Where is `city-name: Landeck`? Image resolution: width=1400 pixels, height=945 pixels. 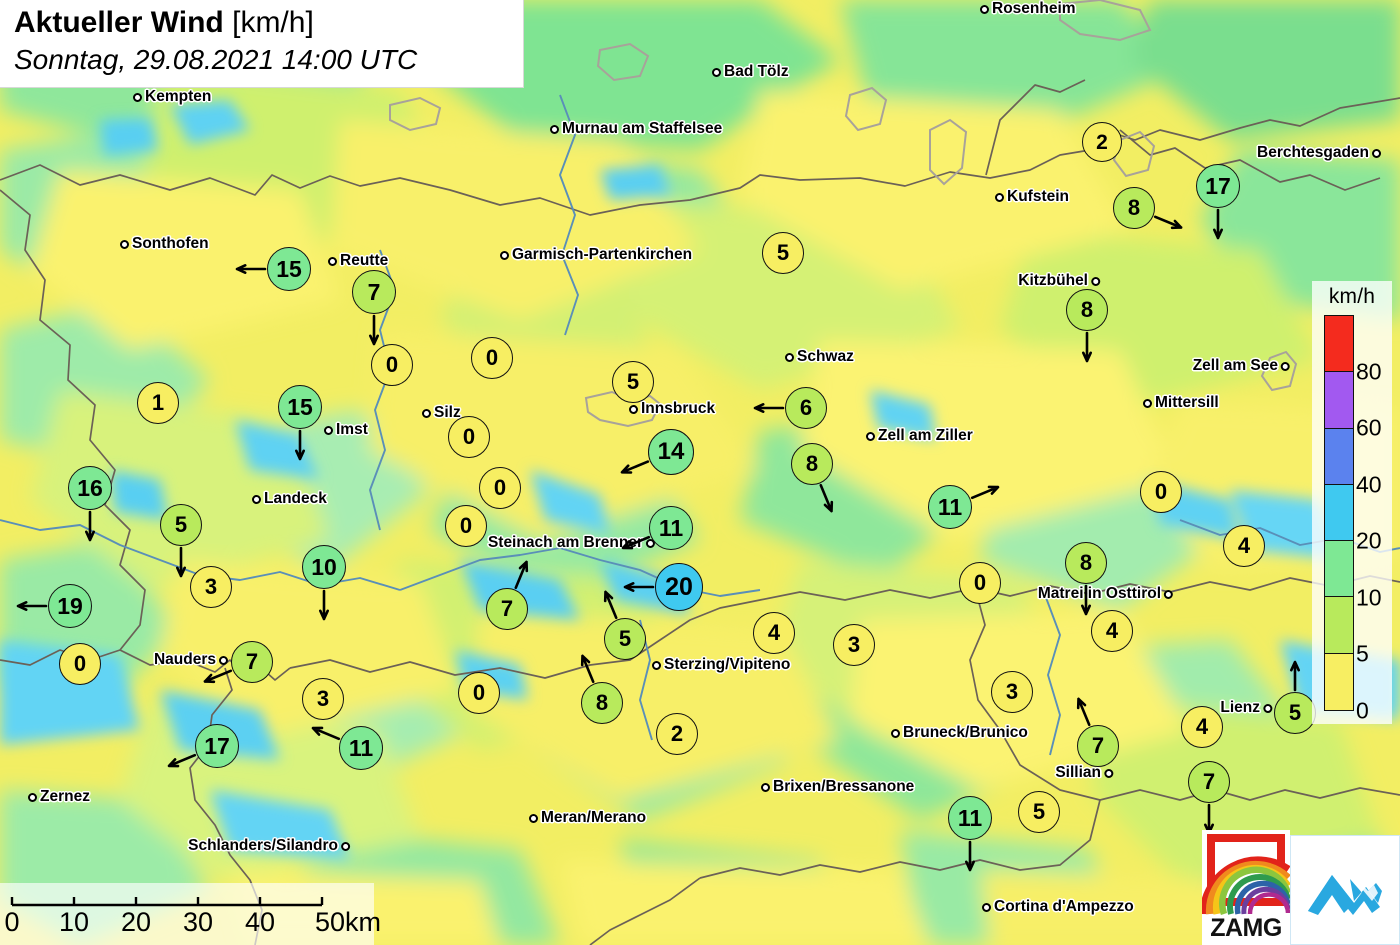
city-name: Landeck is located at coordinates (295, 498).